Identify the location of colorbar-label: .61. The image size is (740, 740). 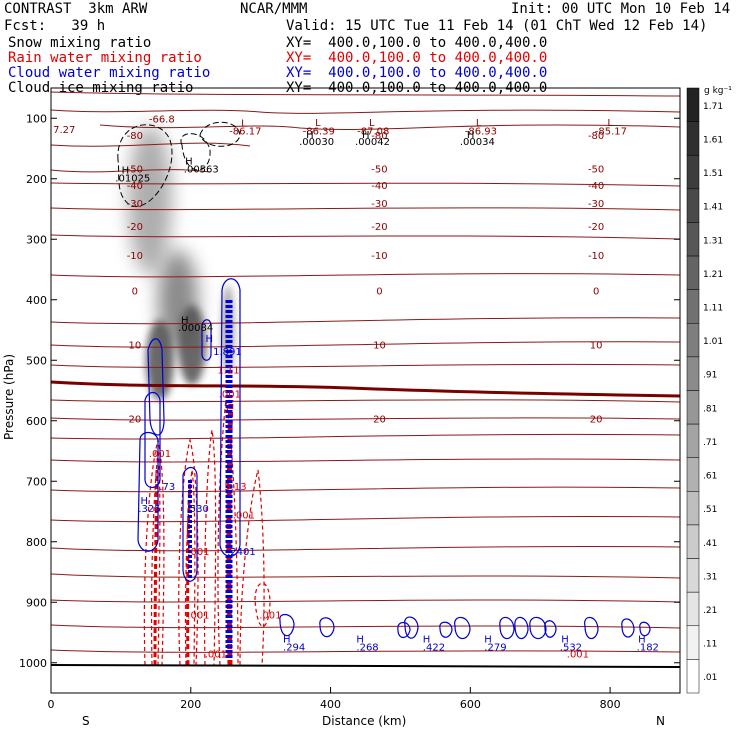
(710, 477).